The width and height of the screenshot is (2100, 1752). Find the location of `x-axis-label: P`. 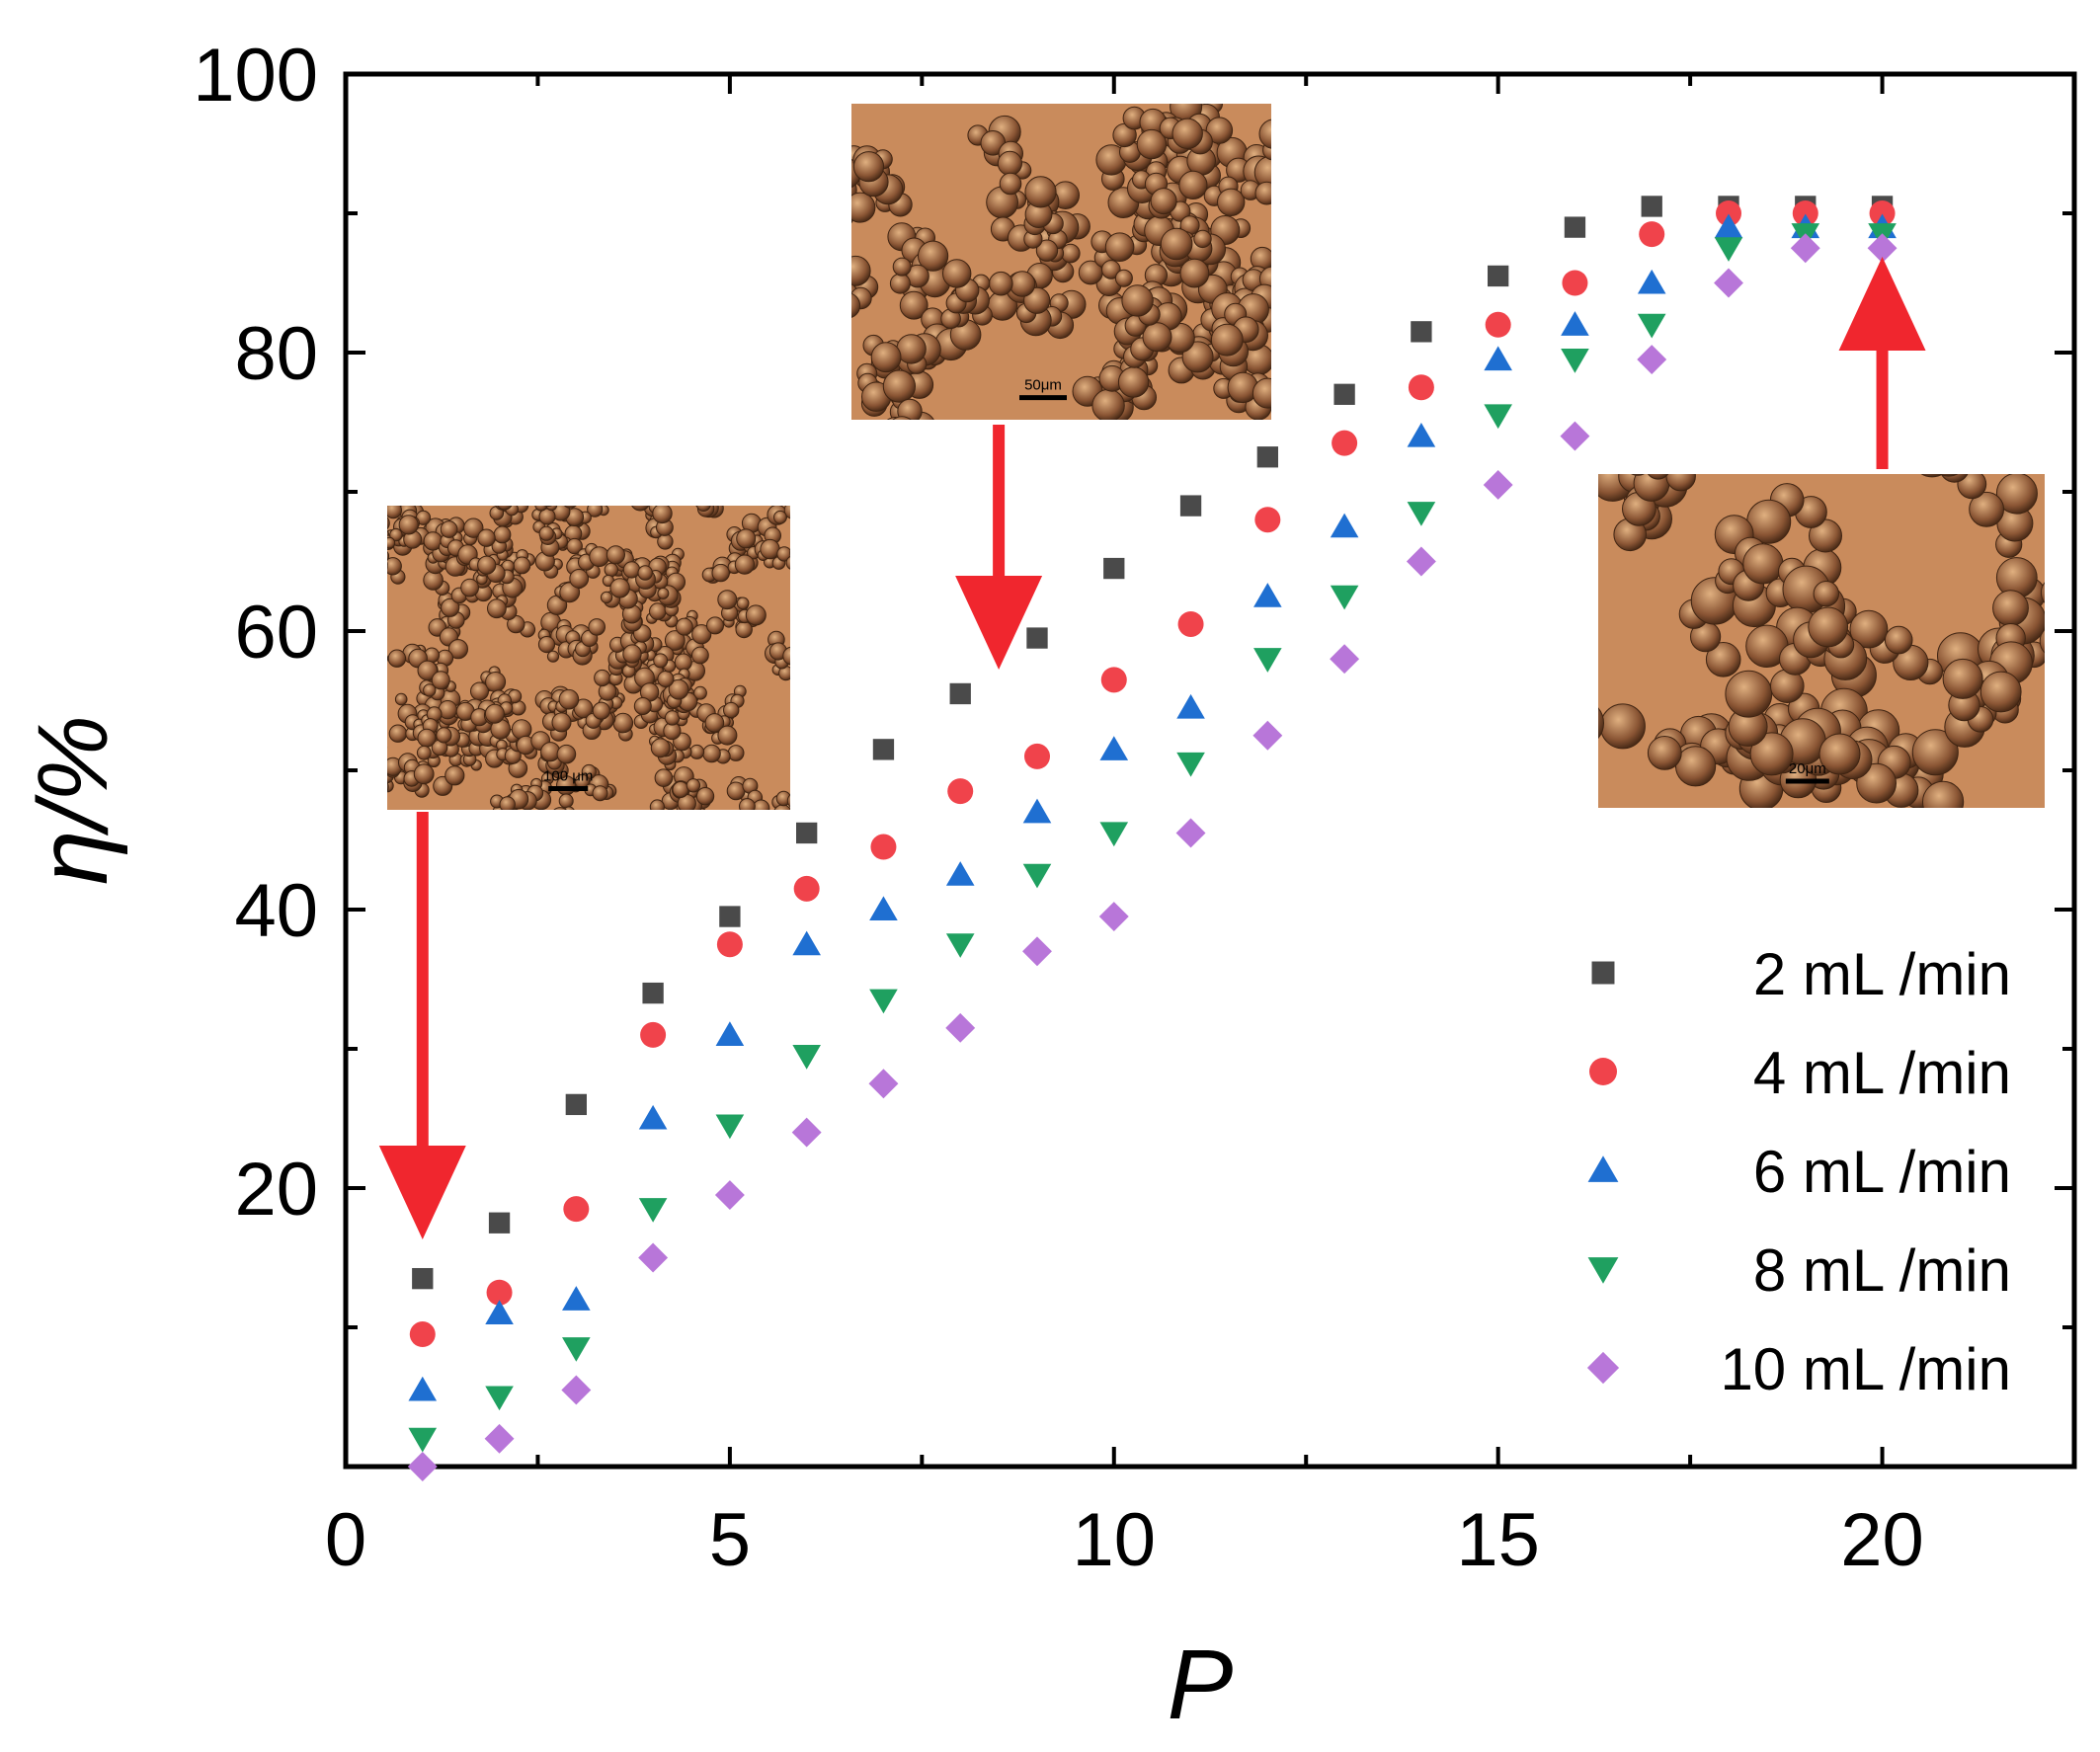

x-axis-label: P is located at coordinates (1201, 1685).